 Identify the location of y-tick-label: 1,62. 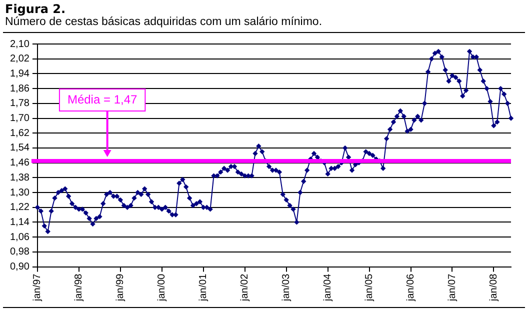
(20, 133).